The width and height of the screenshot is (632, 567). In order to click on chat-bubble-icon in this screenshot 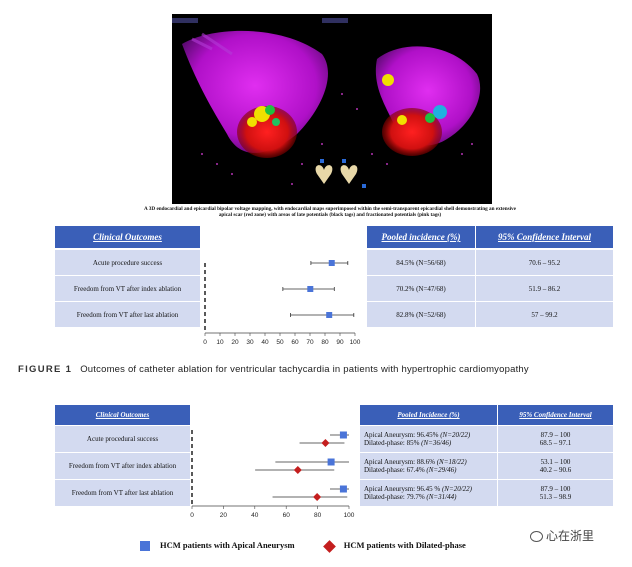, I will do `click(536, 536)`.